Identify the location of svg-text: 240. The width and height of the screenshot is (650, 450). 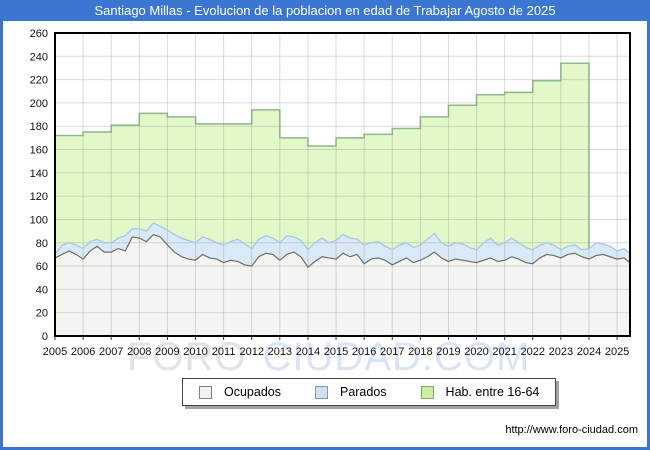
(39, 57).